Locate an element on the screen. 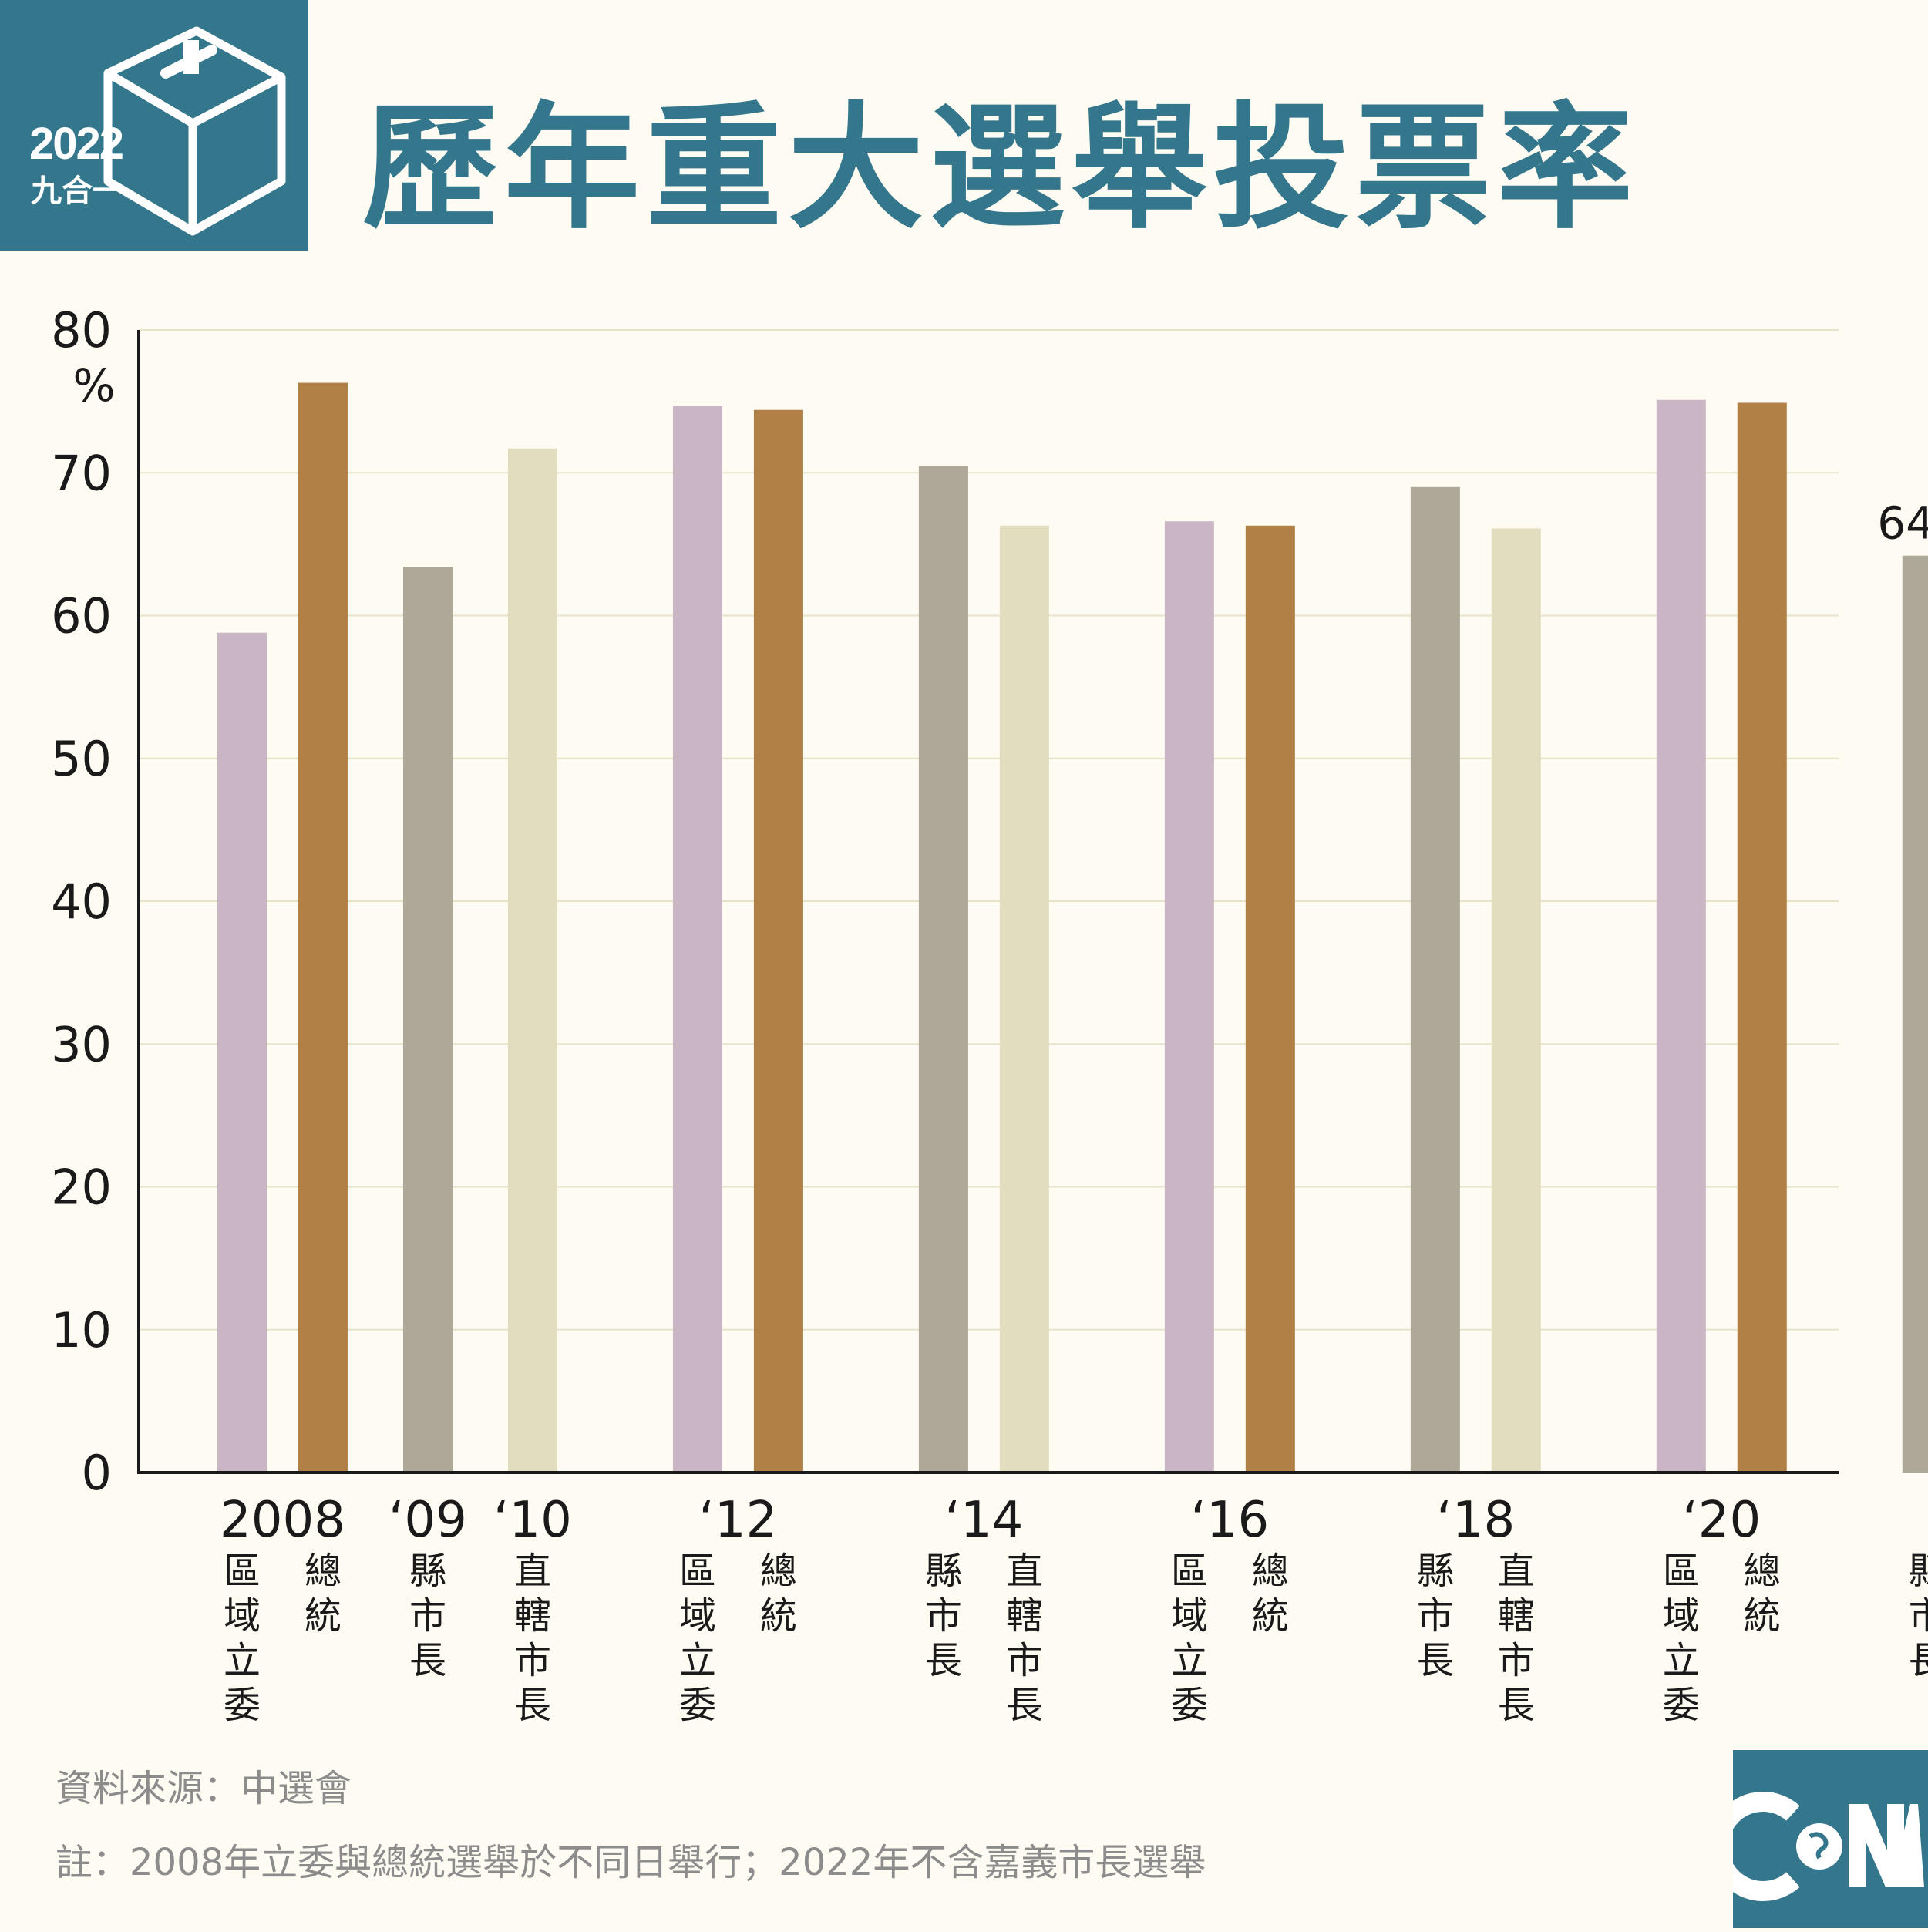  source-note: 資料來源：中選會 is located at coordinates (204, 1788).